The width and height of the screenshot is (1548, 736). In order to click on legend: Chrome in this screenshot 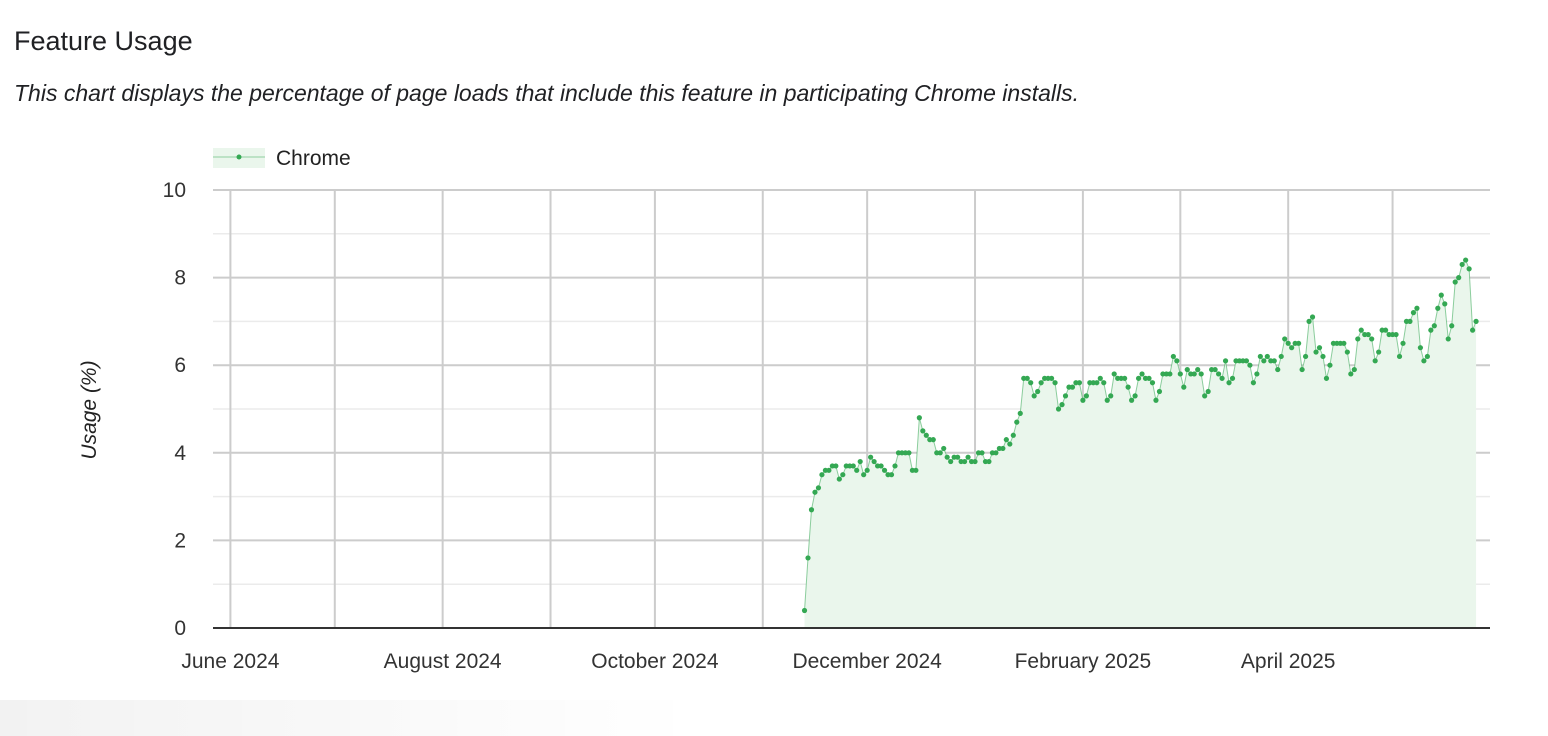, I will do `click(282, 158)`.